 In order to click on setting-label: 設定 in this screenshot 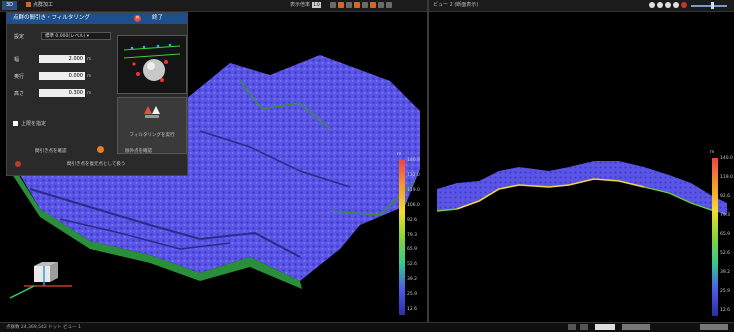, I will do `click(19, 37)`.